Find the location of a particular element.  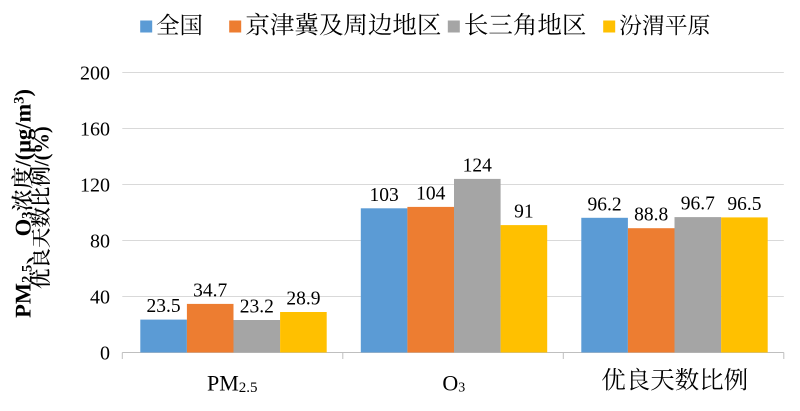

svg-text: 96.2 is located at coordinates (605, 204).